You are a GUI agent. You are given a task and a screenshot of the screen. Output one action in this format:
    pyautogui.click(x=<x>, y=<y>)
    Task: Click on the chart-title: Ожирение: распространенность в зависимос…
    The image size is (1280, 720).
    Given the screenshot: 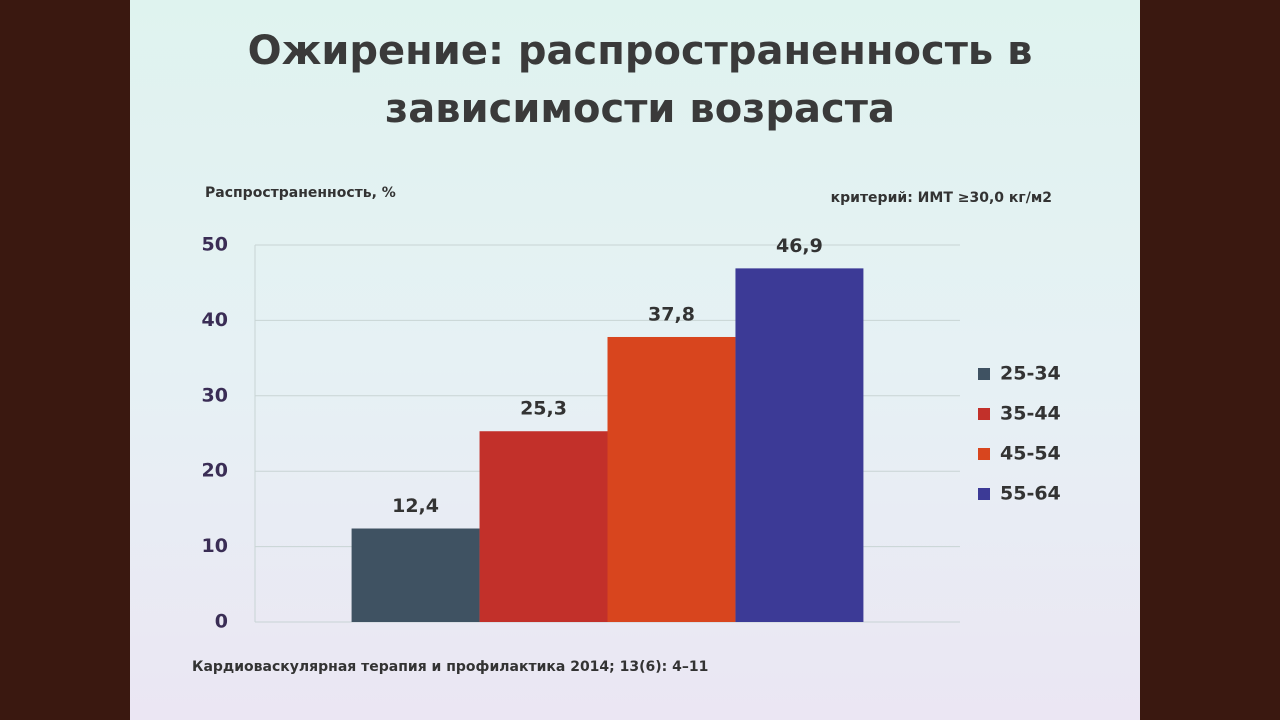 What is the action you would take?
    pyautogui.click(x=640, y=80)
    